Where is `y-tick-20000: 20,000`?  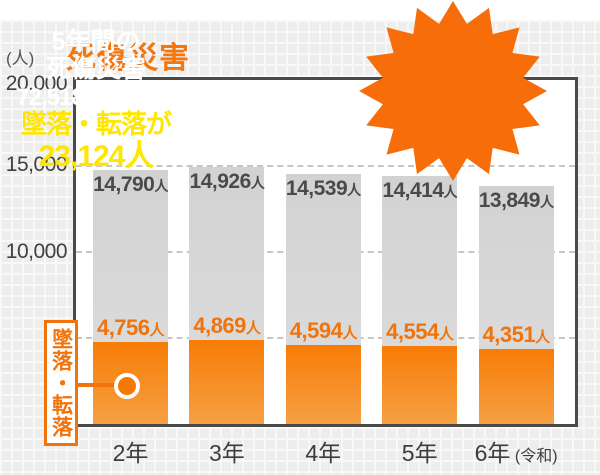 y-tick-20000: 20,000 is located at coordinates (36, 83).